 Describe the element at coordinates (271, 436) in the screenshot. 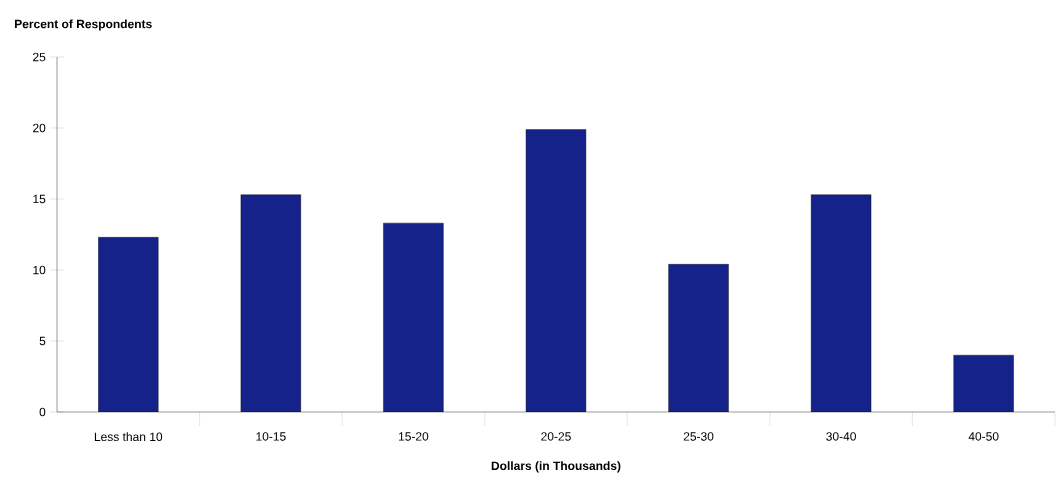

I see `x-tick-label: 10-15` at that location.